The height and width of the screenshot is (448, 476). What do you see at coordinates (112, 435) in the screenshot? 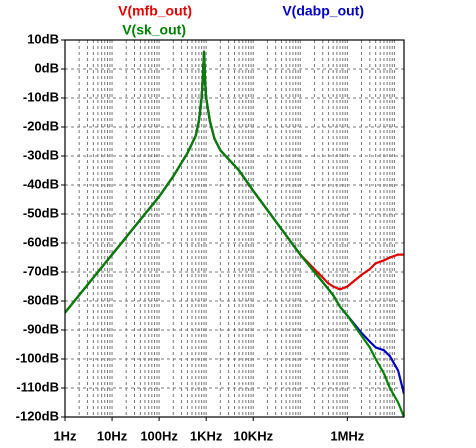
I see `x-tick-label: 10Hz` at bounding box center [112, 435].